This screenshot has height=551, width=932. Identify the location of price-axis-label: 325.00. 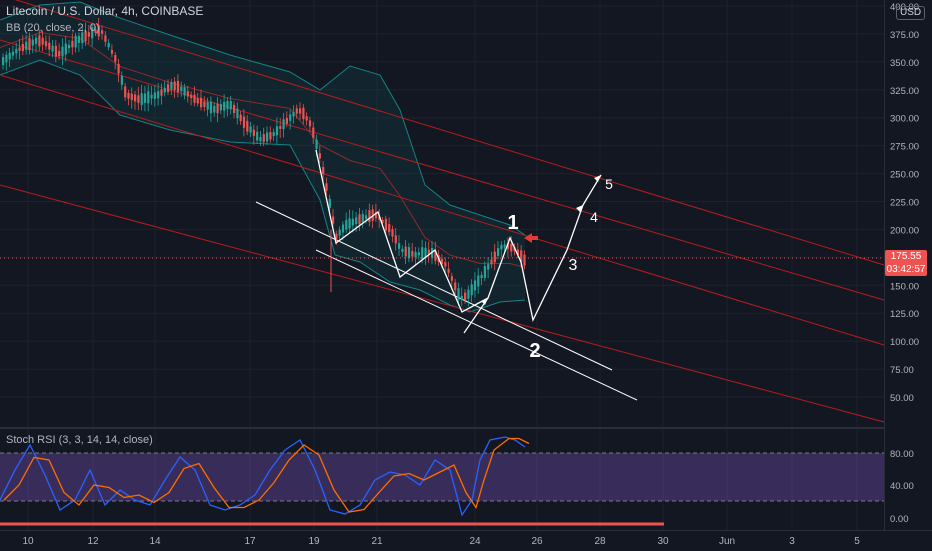
(904, 91).